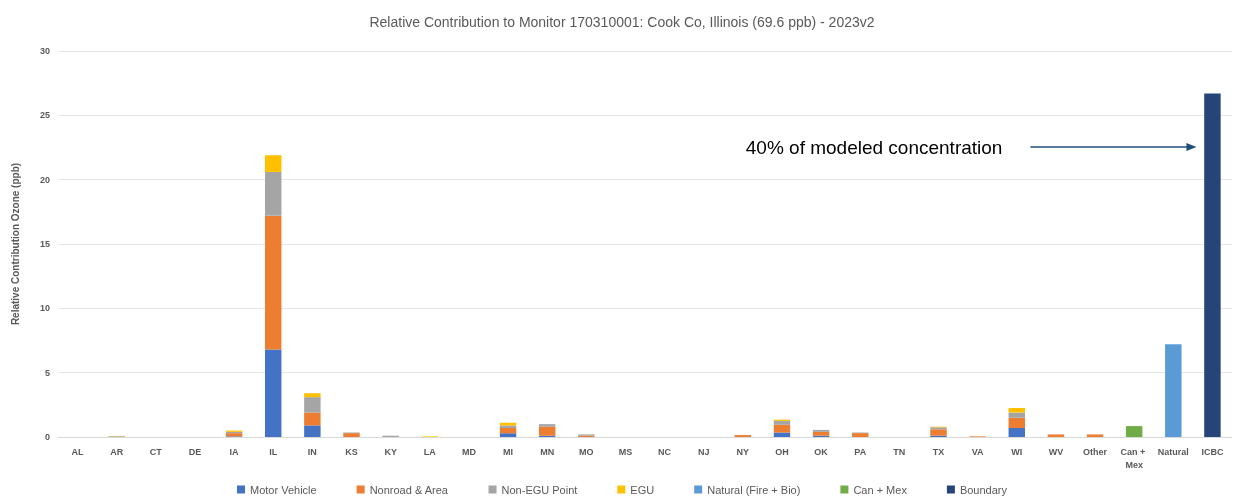 The width and height of the screenshot is (1244, 504). What do you see at coordinates (899, 451) in the screenshot?
I see `x-tick-label: TN` at bounding box center [899, 451].